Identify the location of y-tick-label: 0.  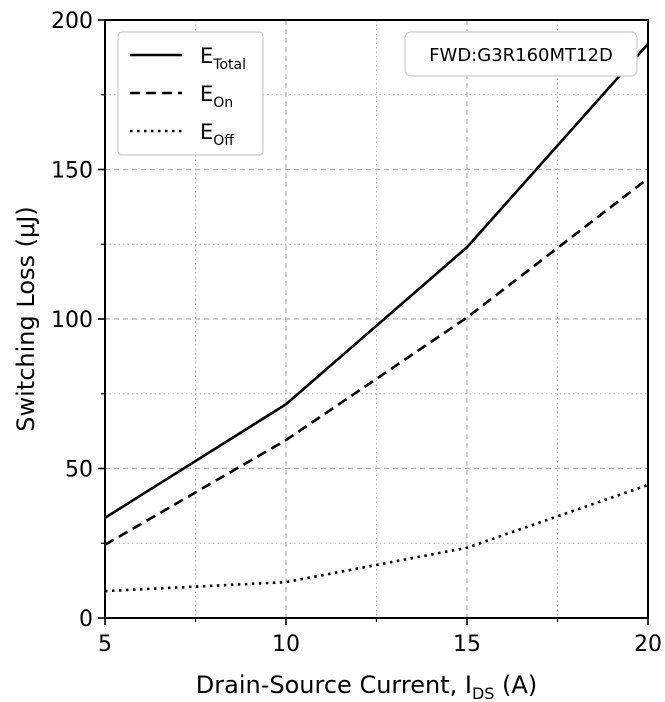
(86, 619).